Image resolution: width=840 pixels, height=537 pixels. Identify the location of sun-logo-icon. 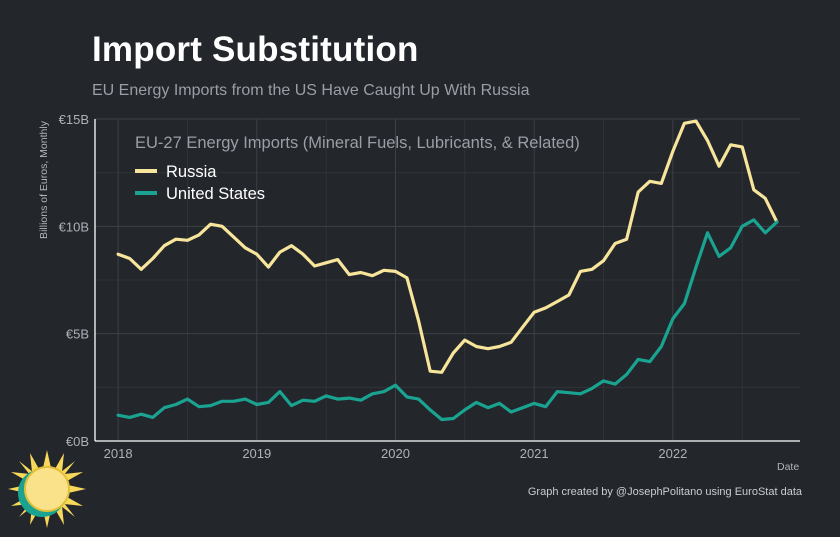
(47, 489).